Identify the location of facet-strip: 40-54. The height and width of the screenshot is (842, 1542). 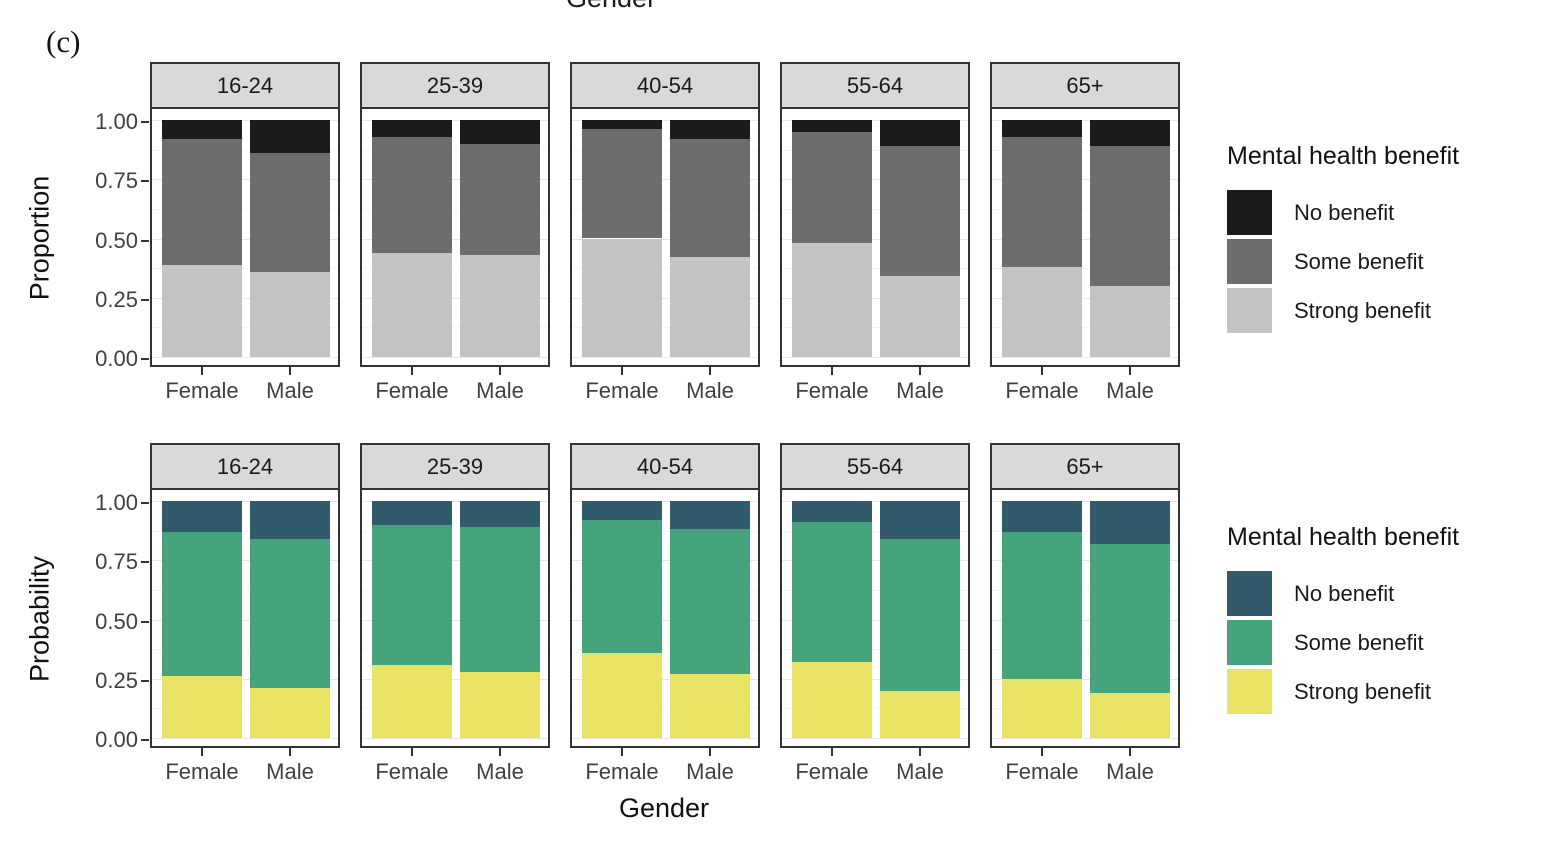
(665, 85).